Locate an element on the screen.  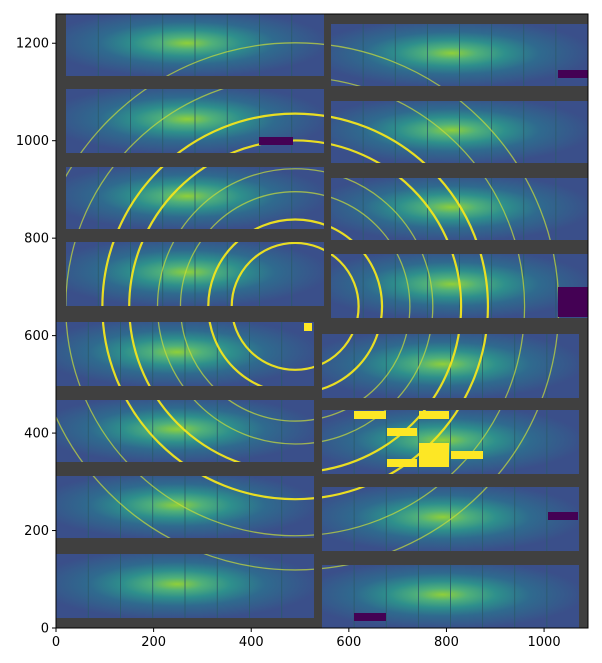
x-tick-label: 0 is located at coordinates (56, 642).